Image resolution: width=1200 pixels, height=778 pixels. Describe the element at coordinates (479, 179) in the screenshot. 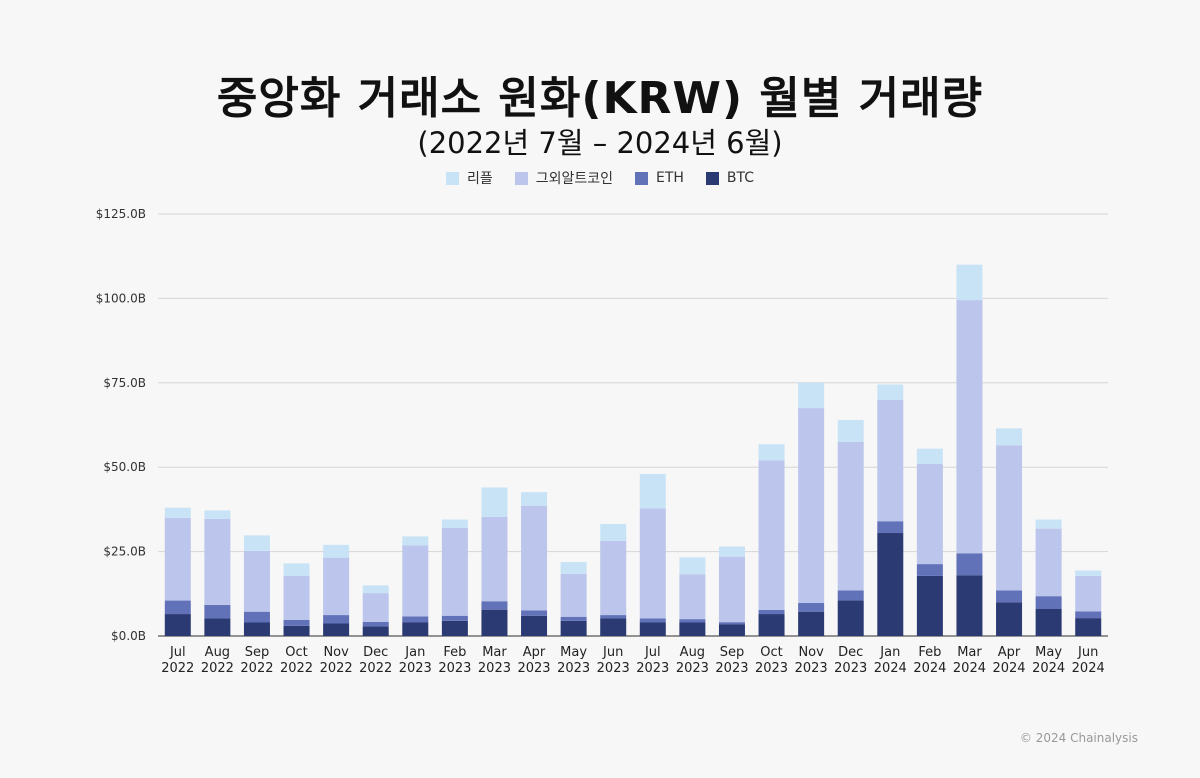

I see `legend-label: 리플` at that location.